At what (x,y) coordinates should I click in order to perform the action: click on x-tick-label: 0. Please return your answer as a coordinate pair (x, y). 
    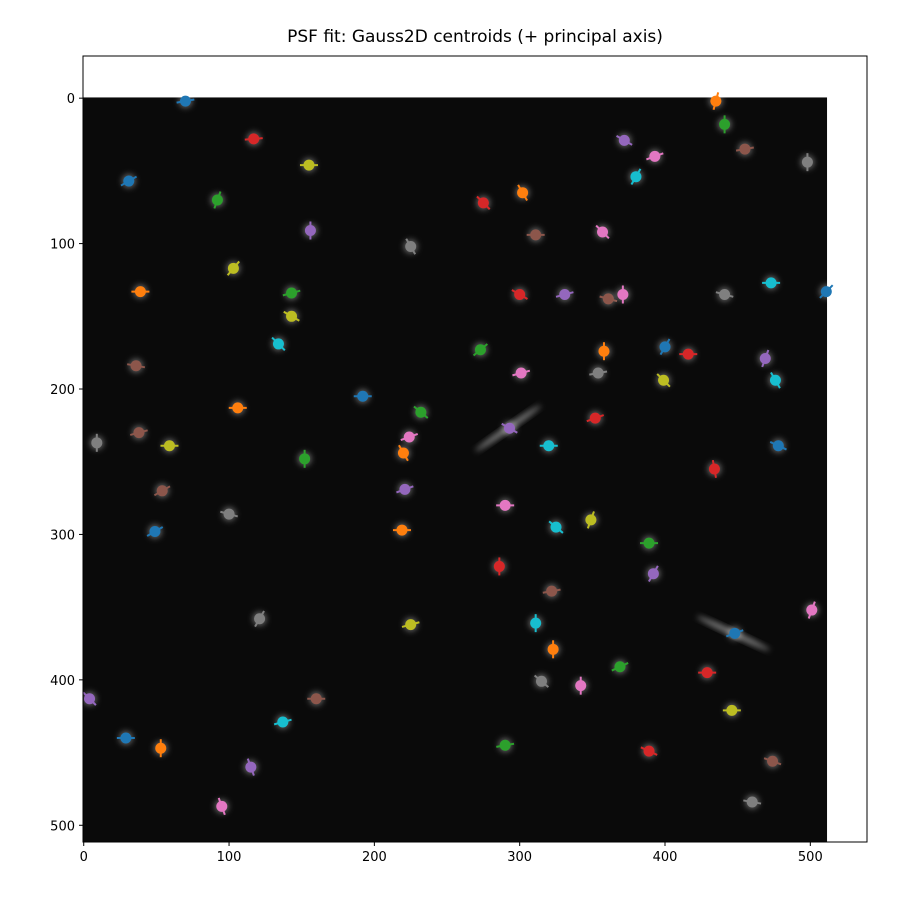
    Looking at the image, I should click on (84, 857).